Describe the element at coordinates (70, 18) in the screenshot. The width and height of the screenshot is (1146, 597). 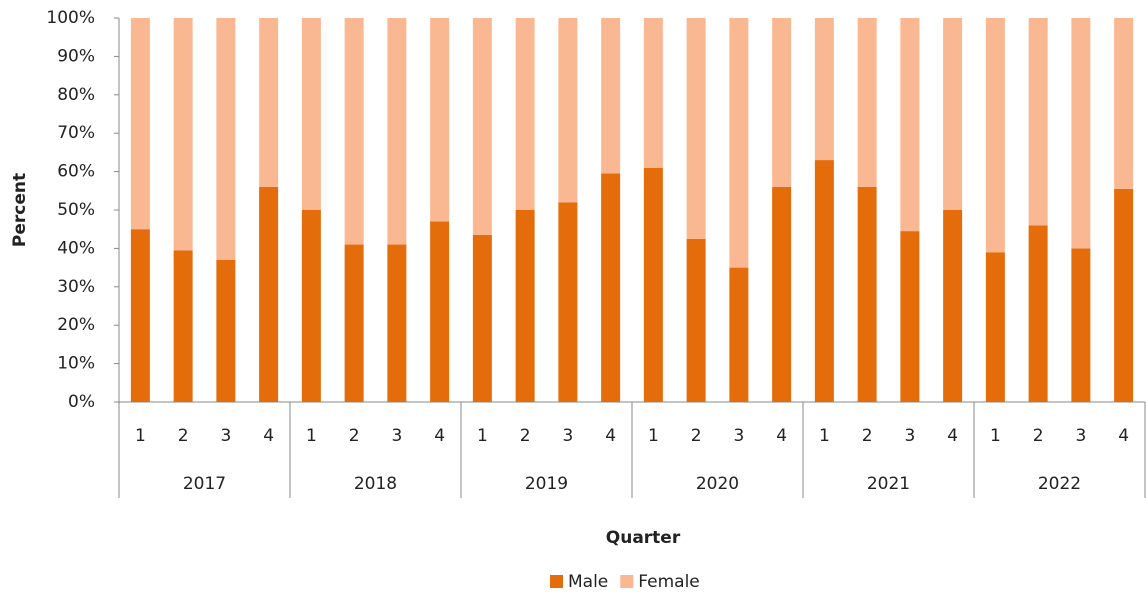
I see `y-tick-label: 100%` at that location.